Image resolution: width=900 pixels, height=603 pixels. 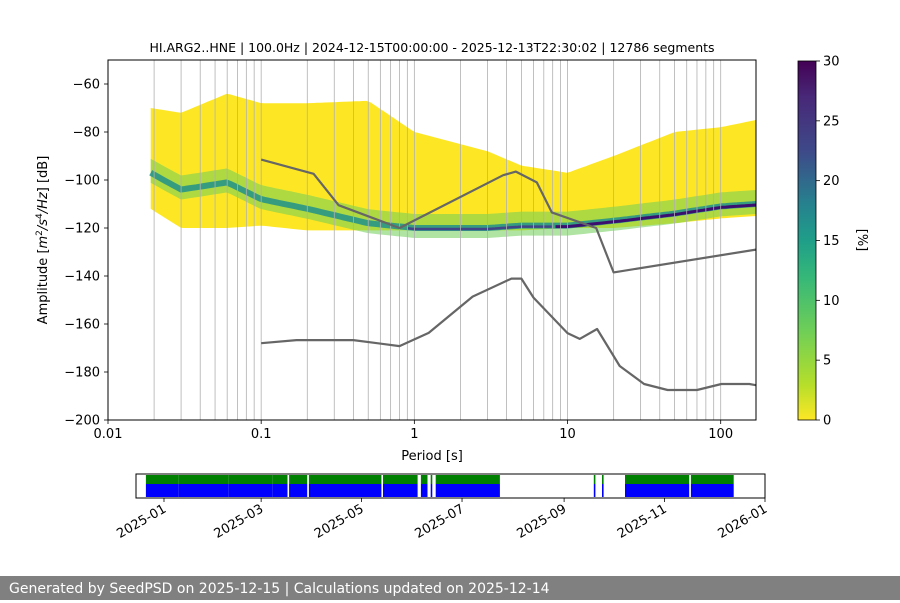 I want to click on x-tick-label: 100, so click(x=720, y=434).